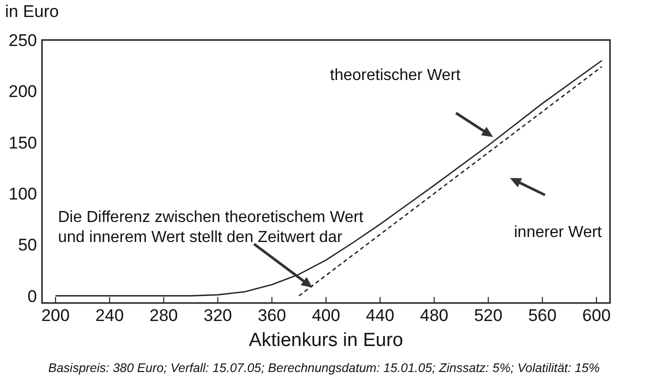  I want to click on text: Basispreis: 380 Euro; Verfall: 15.07.05; Berechnungsdatum: 15.01.05; Zinssatz: 5%; Volatilität: 15%, so click(324, 368).